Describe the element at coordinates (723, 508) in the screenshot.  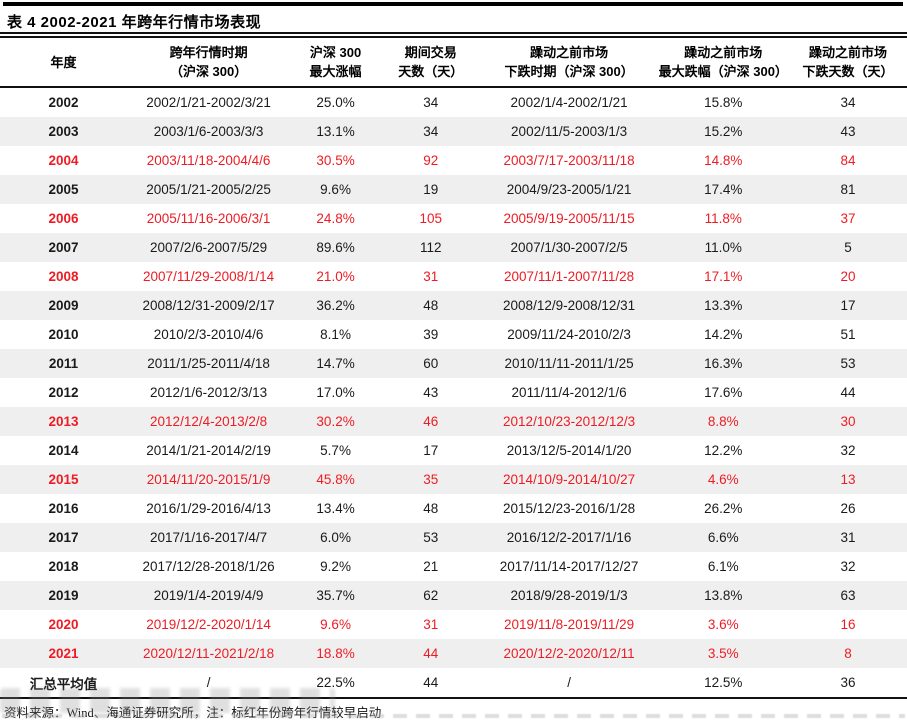
I see `cell-pre_drop: 26.2%` at that location.